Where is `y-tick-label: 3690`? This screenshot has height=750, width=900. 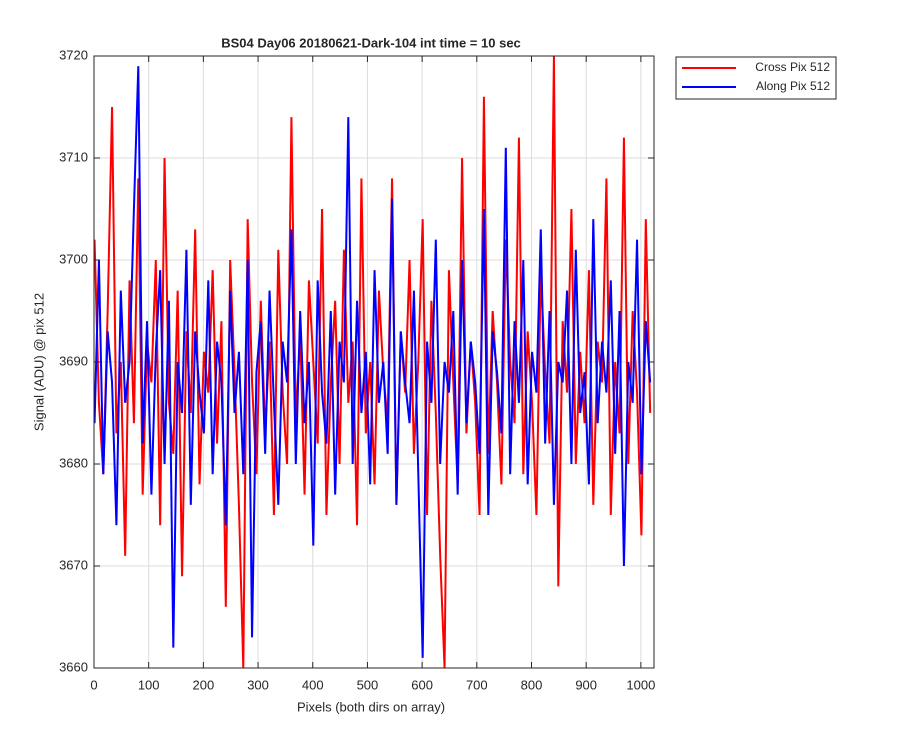
y-tick-label: 3690 is located at coordinates (73, 360).